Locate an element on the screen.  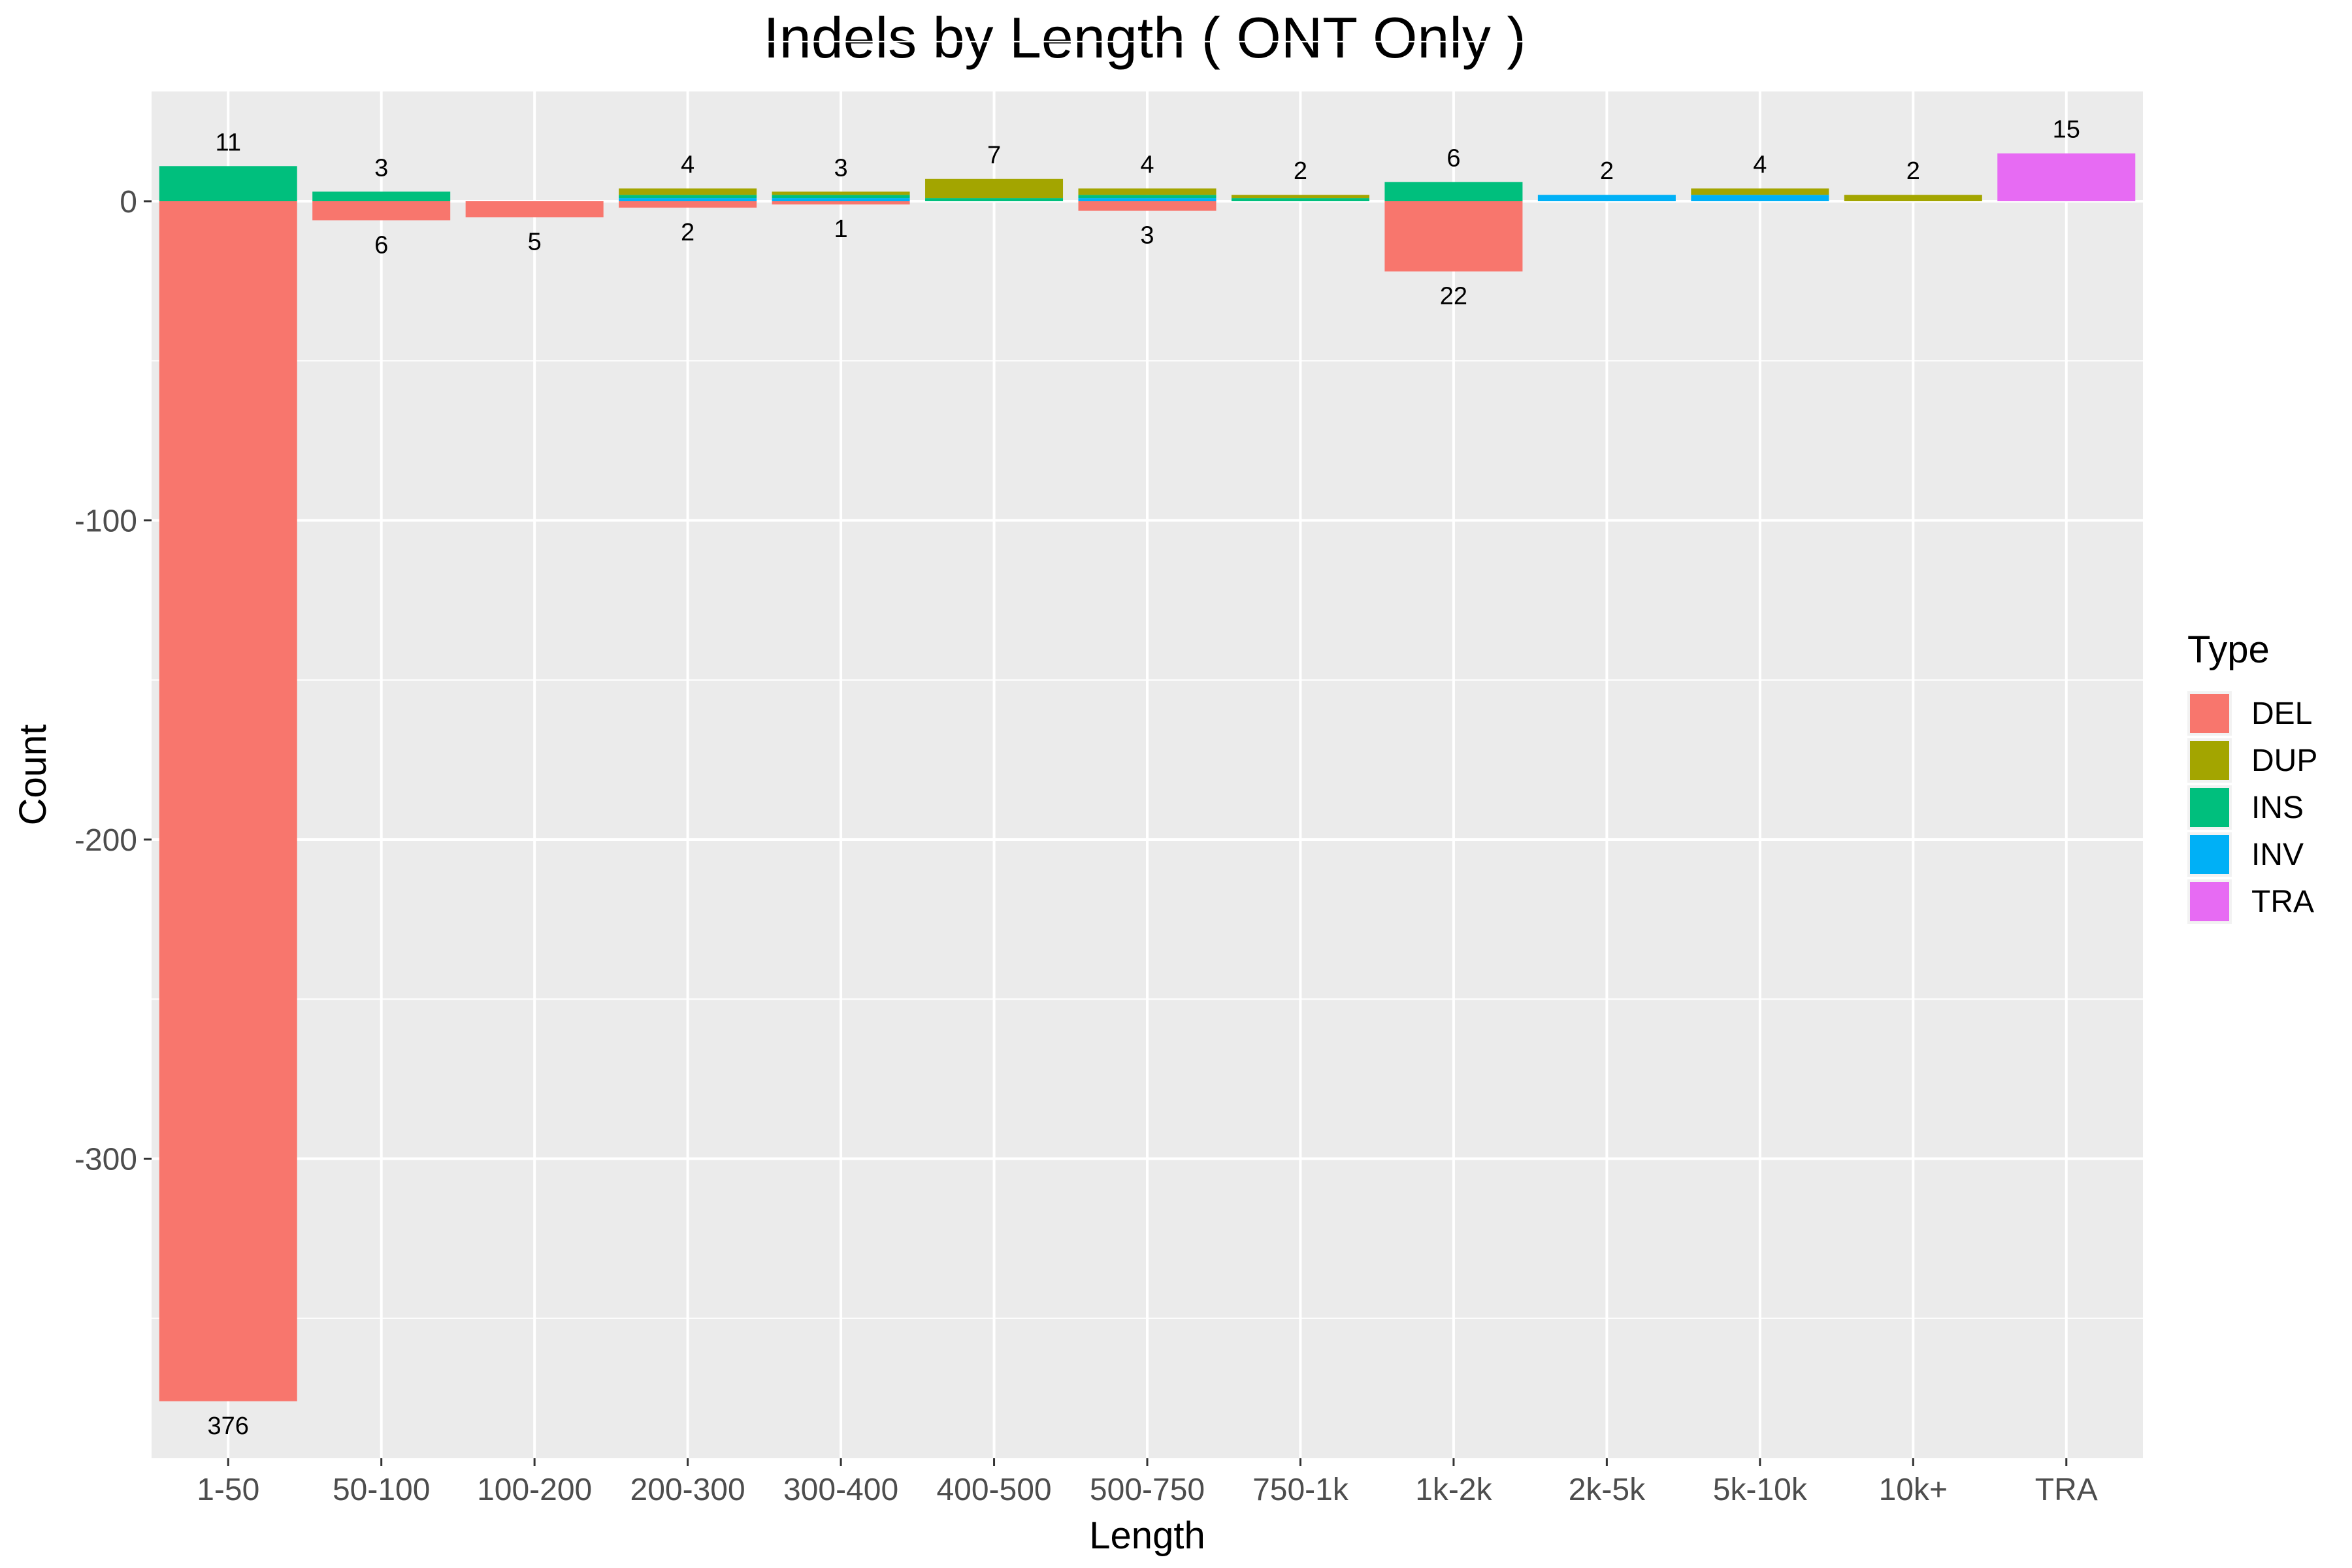
legend-label-inv: INV is located at coordinates (2277, 855).